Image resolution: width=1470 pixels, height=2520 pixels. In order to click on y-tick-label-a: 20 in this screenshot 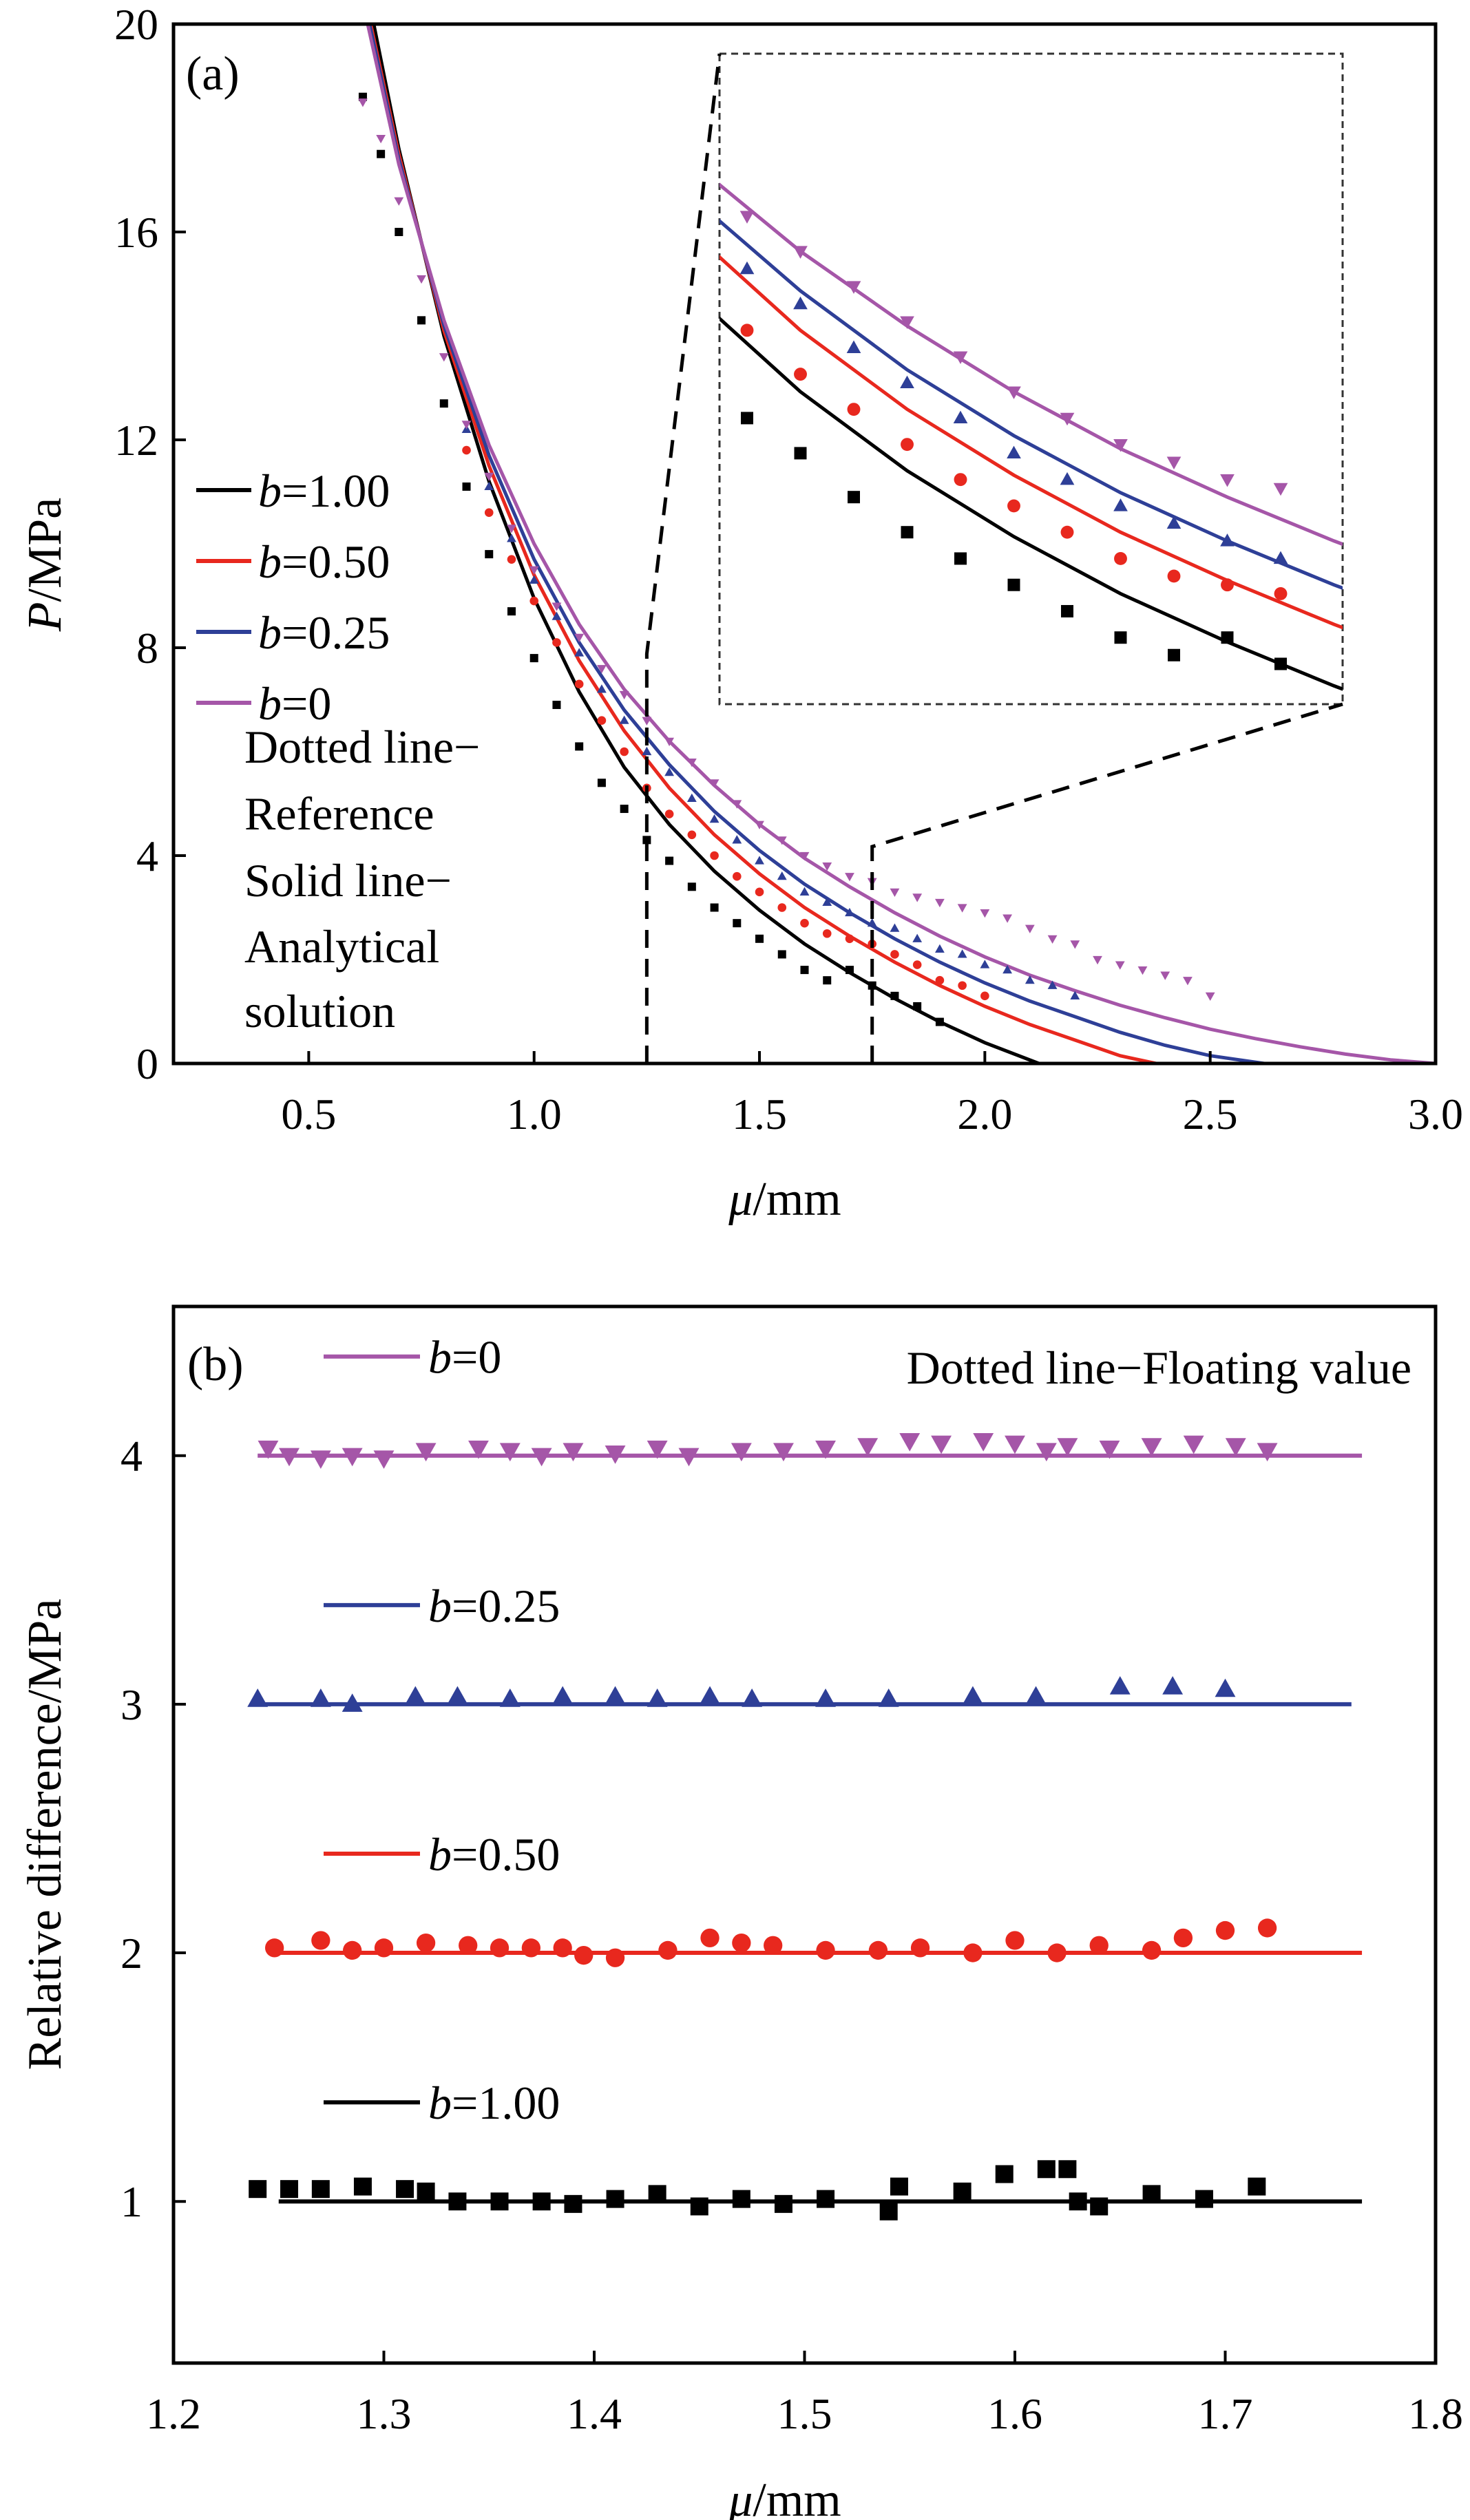, I will do `click(136, 24)`.